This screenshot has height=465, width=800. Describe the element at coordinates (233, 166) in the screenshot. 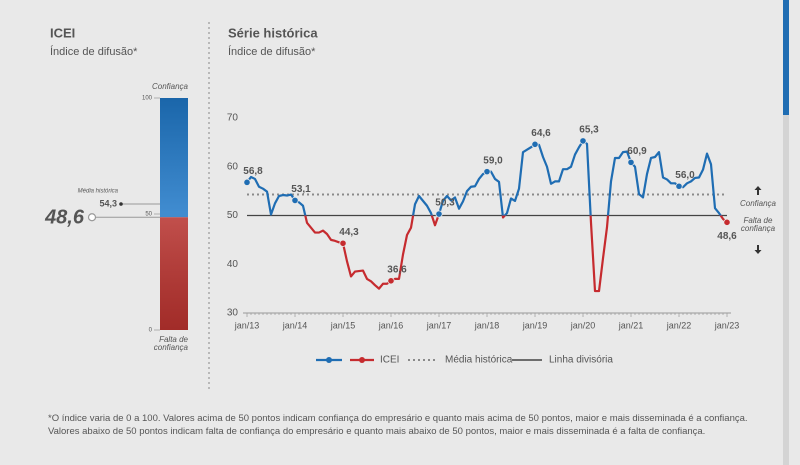

I see `y-tick-label: 60` at that location.